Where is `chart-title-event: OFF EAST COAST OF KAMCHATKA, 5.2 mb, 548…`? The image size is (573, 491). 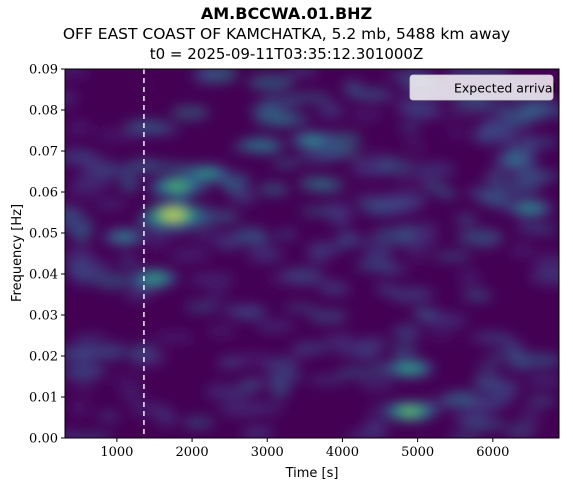
chart-title-event: OFF EAST COAST OF KAMCHATKA, 5.2 mb, 548… is located at coordinates (286, 34).